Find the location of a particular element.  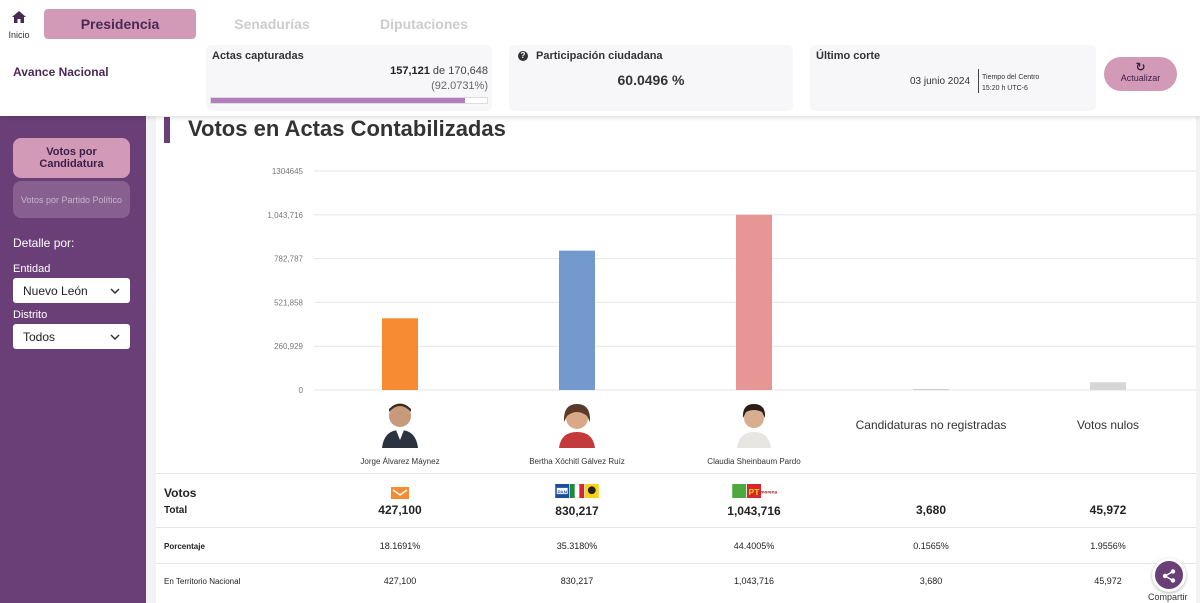

distrito-select: Todos is located at coordinates (71, 336).